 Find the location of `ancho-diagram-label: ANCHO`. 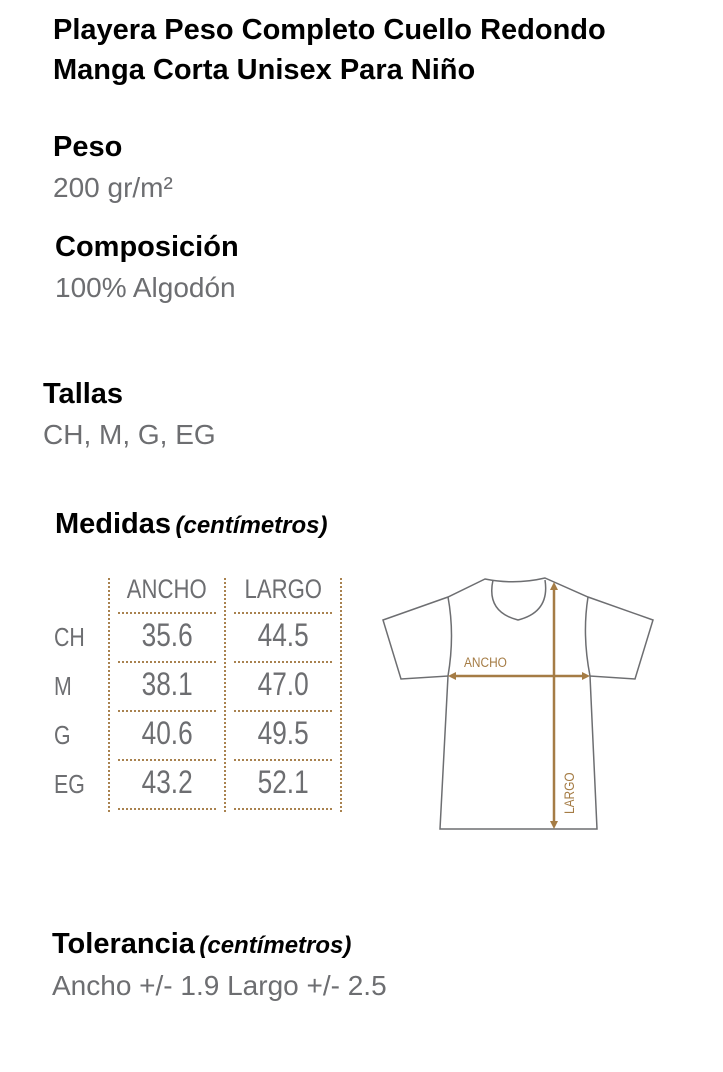

ancho-diagram-label: ANCHO is located at coordinates (485, 662).